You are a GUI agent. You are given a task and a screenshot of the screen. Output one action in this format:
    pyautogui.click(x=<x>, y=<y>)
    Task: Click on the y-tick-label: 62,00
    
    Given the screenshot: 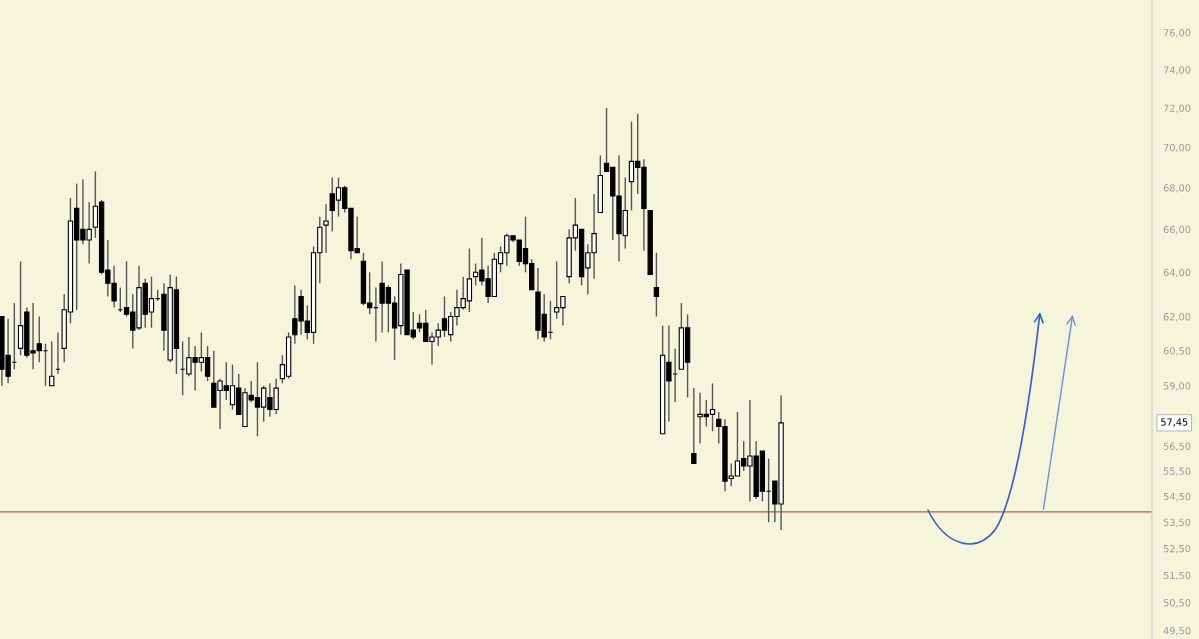 What is the action you would take?
    pyautogui.click(x=1177, y=317)
    